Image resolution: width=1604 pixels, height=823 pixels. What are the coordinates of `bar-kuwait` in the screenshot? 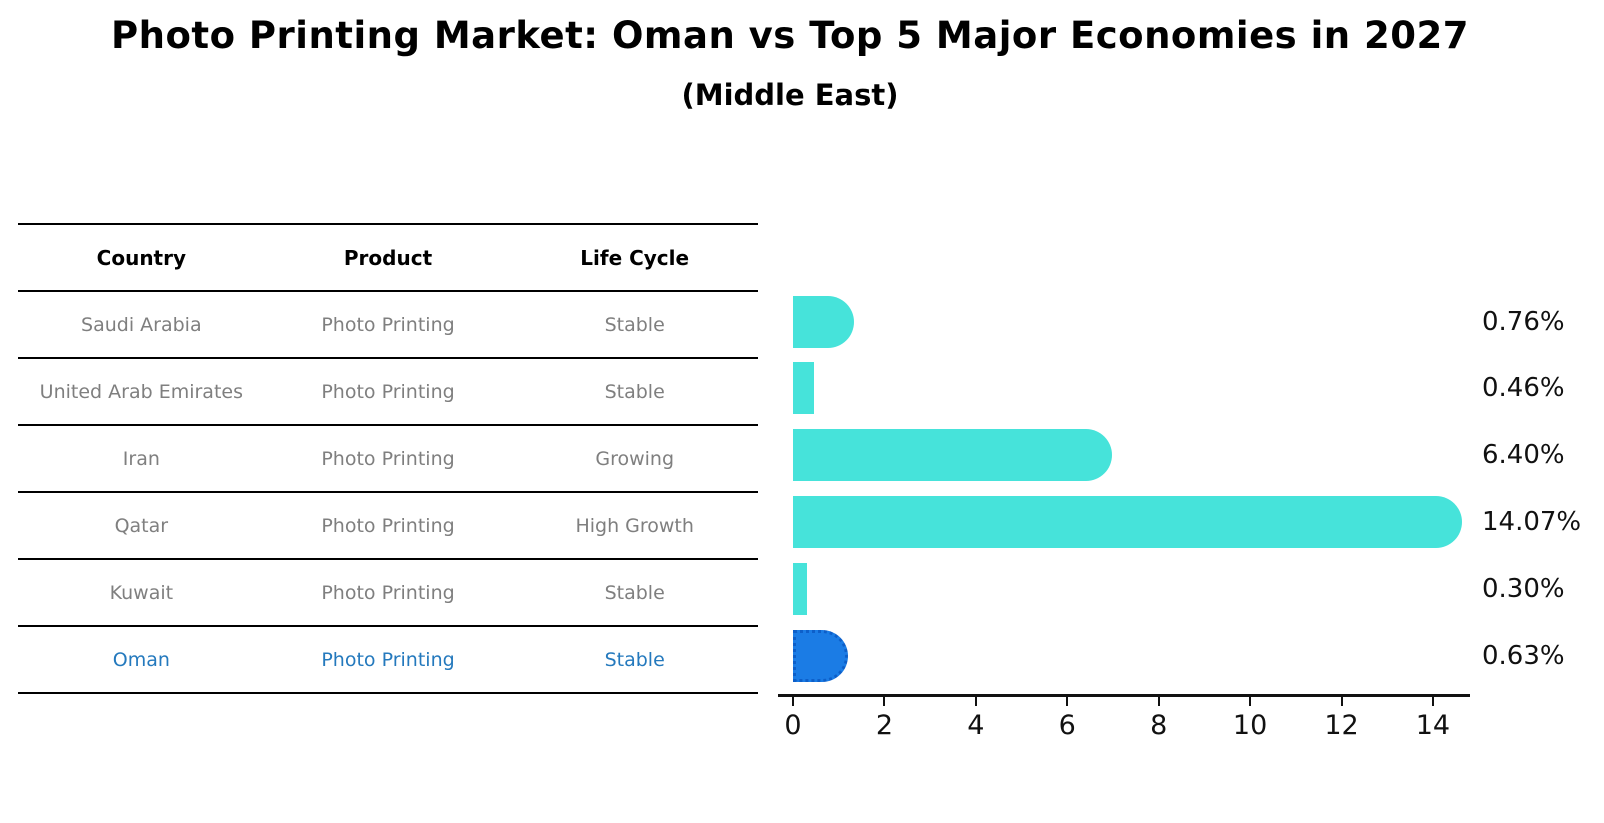 It's located at (800, 589).